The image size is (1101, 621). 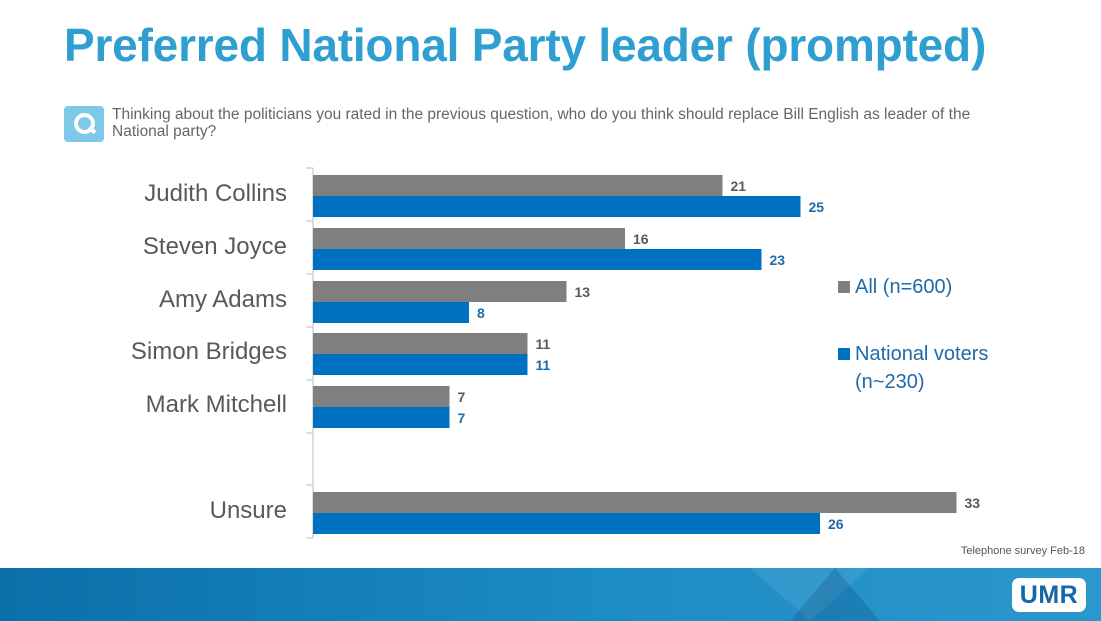 What do you see at coordinates (223, 299) in the screenshot?
I see `category-label: Amy Adams` at bounding box center [223, 299].